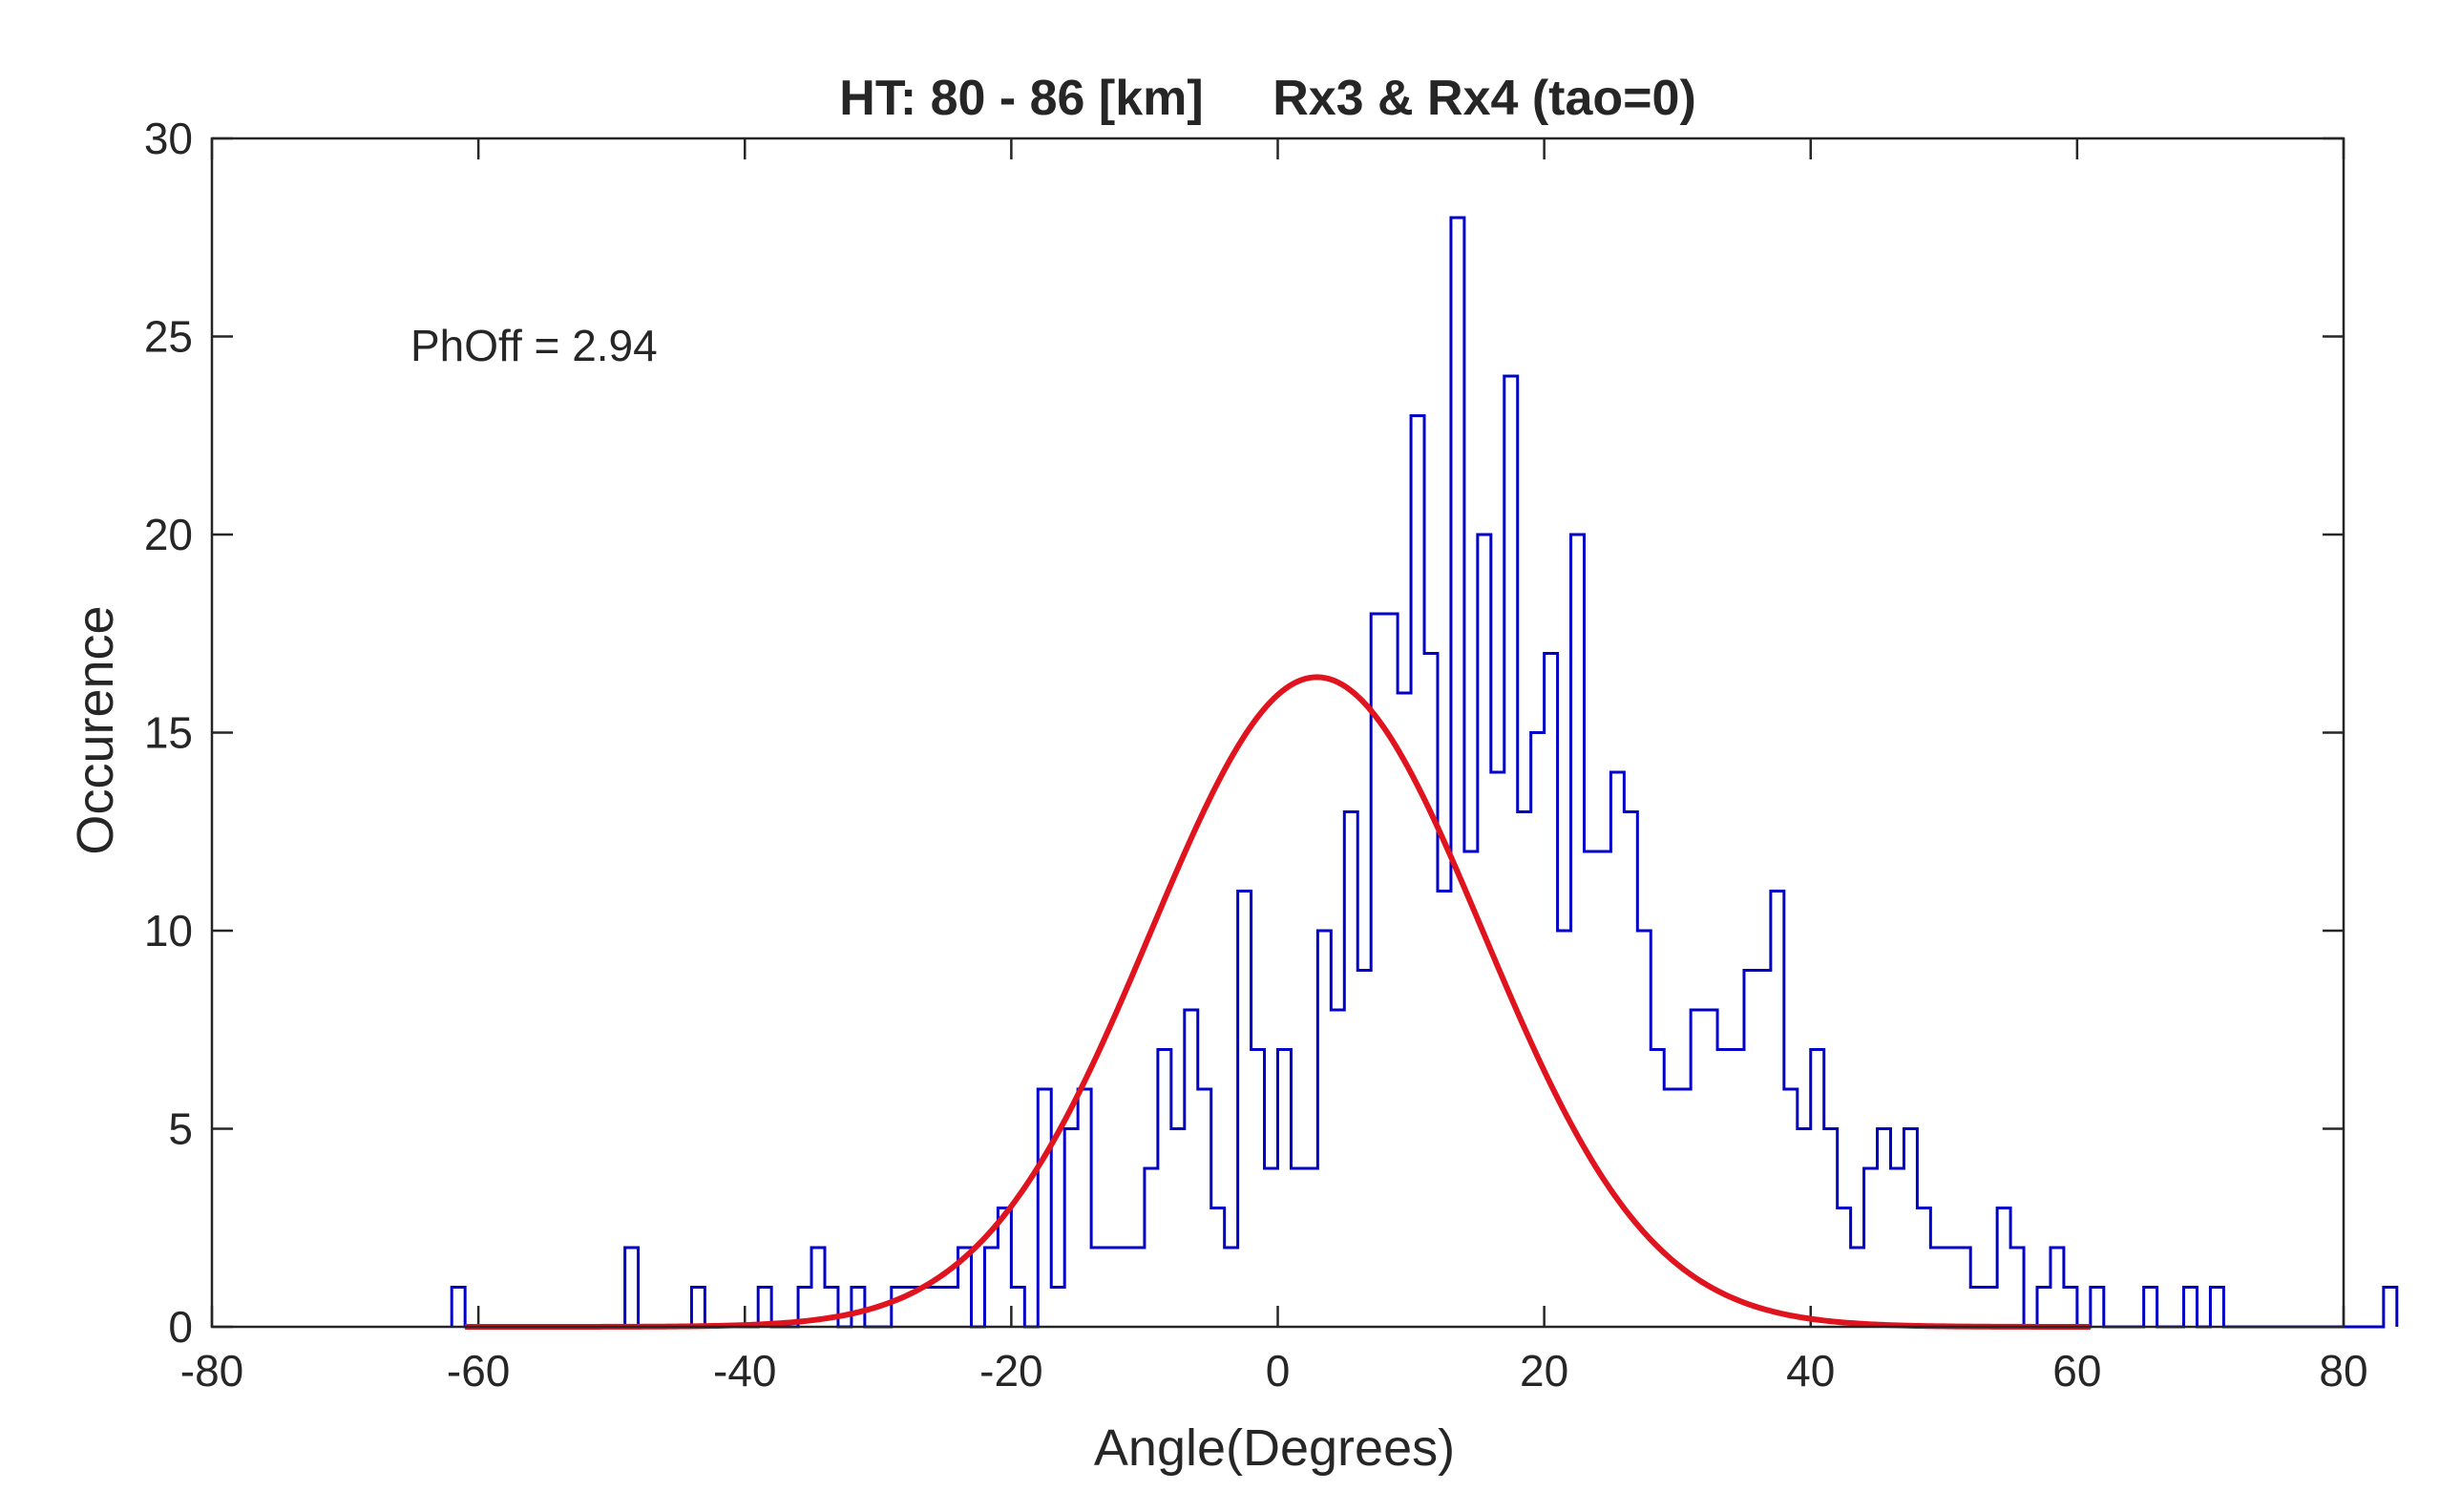 The height and width of the screenshot is (1512, 2440). Describe the element at coordinates (168, 931) in the screenshot. I see `y-tick-label: 10` at that location.